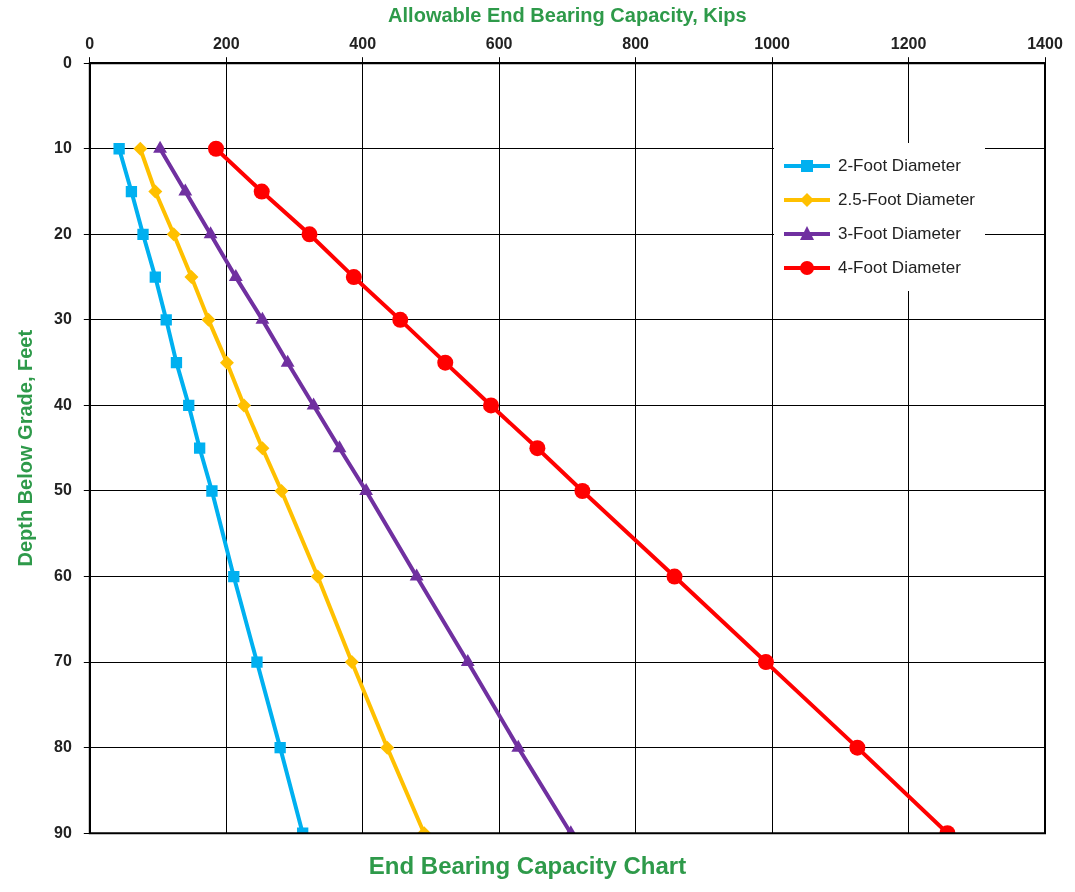 The width and height of the screenshot is (1075, 892). Describe the element at coordinates (63, 575) in the screenshot. I see `y-tick-label: 60` at that location.